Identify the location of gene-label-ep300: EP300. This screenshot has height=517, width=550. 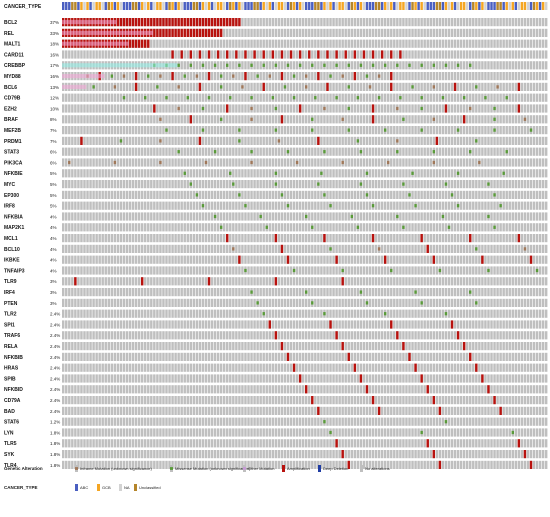
(11, 196).